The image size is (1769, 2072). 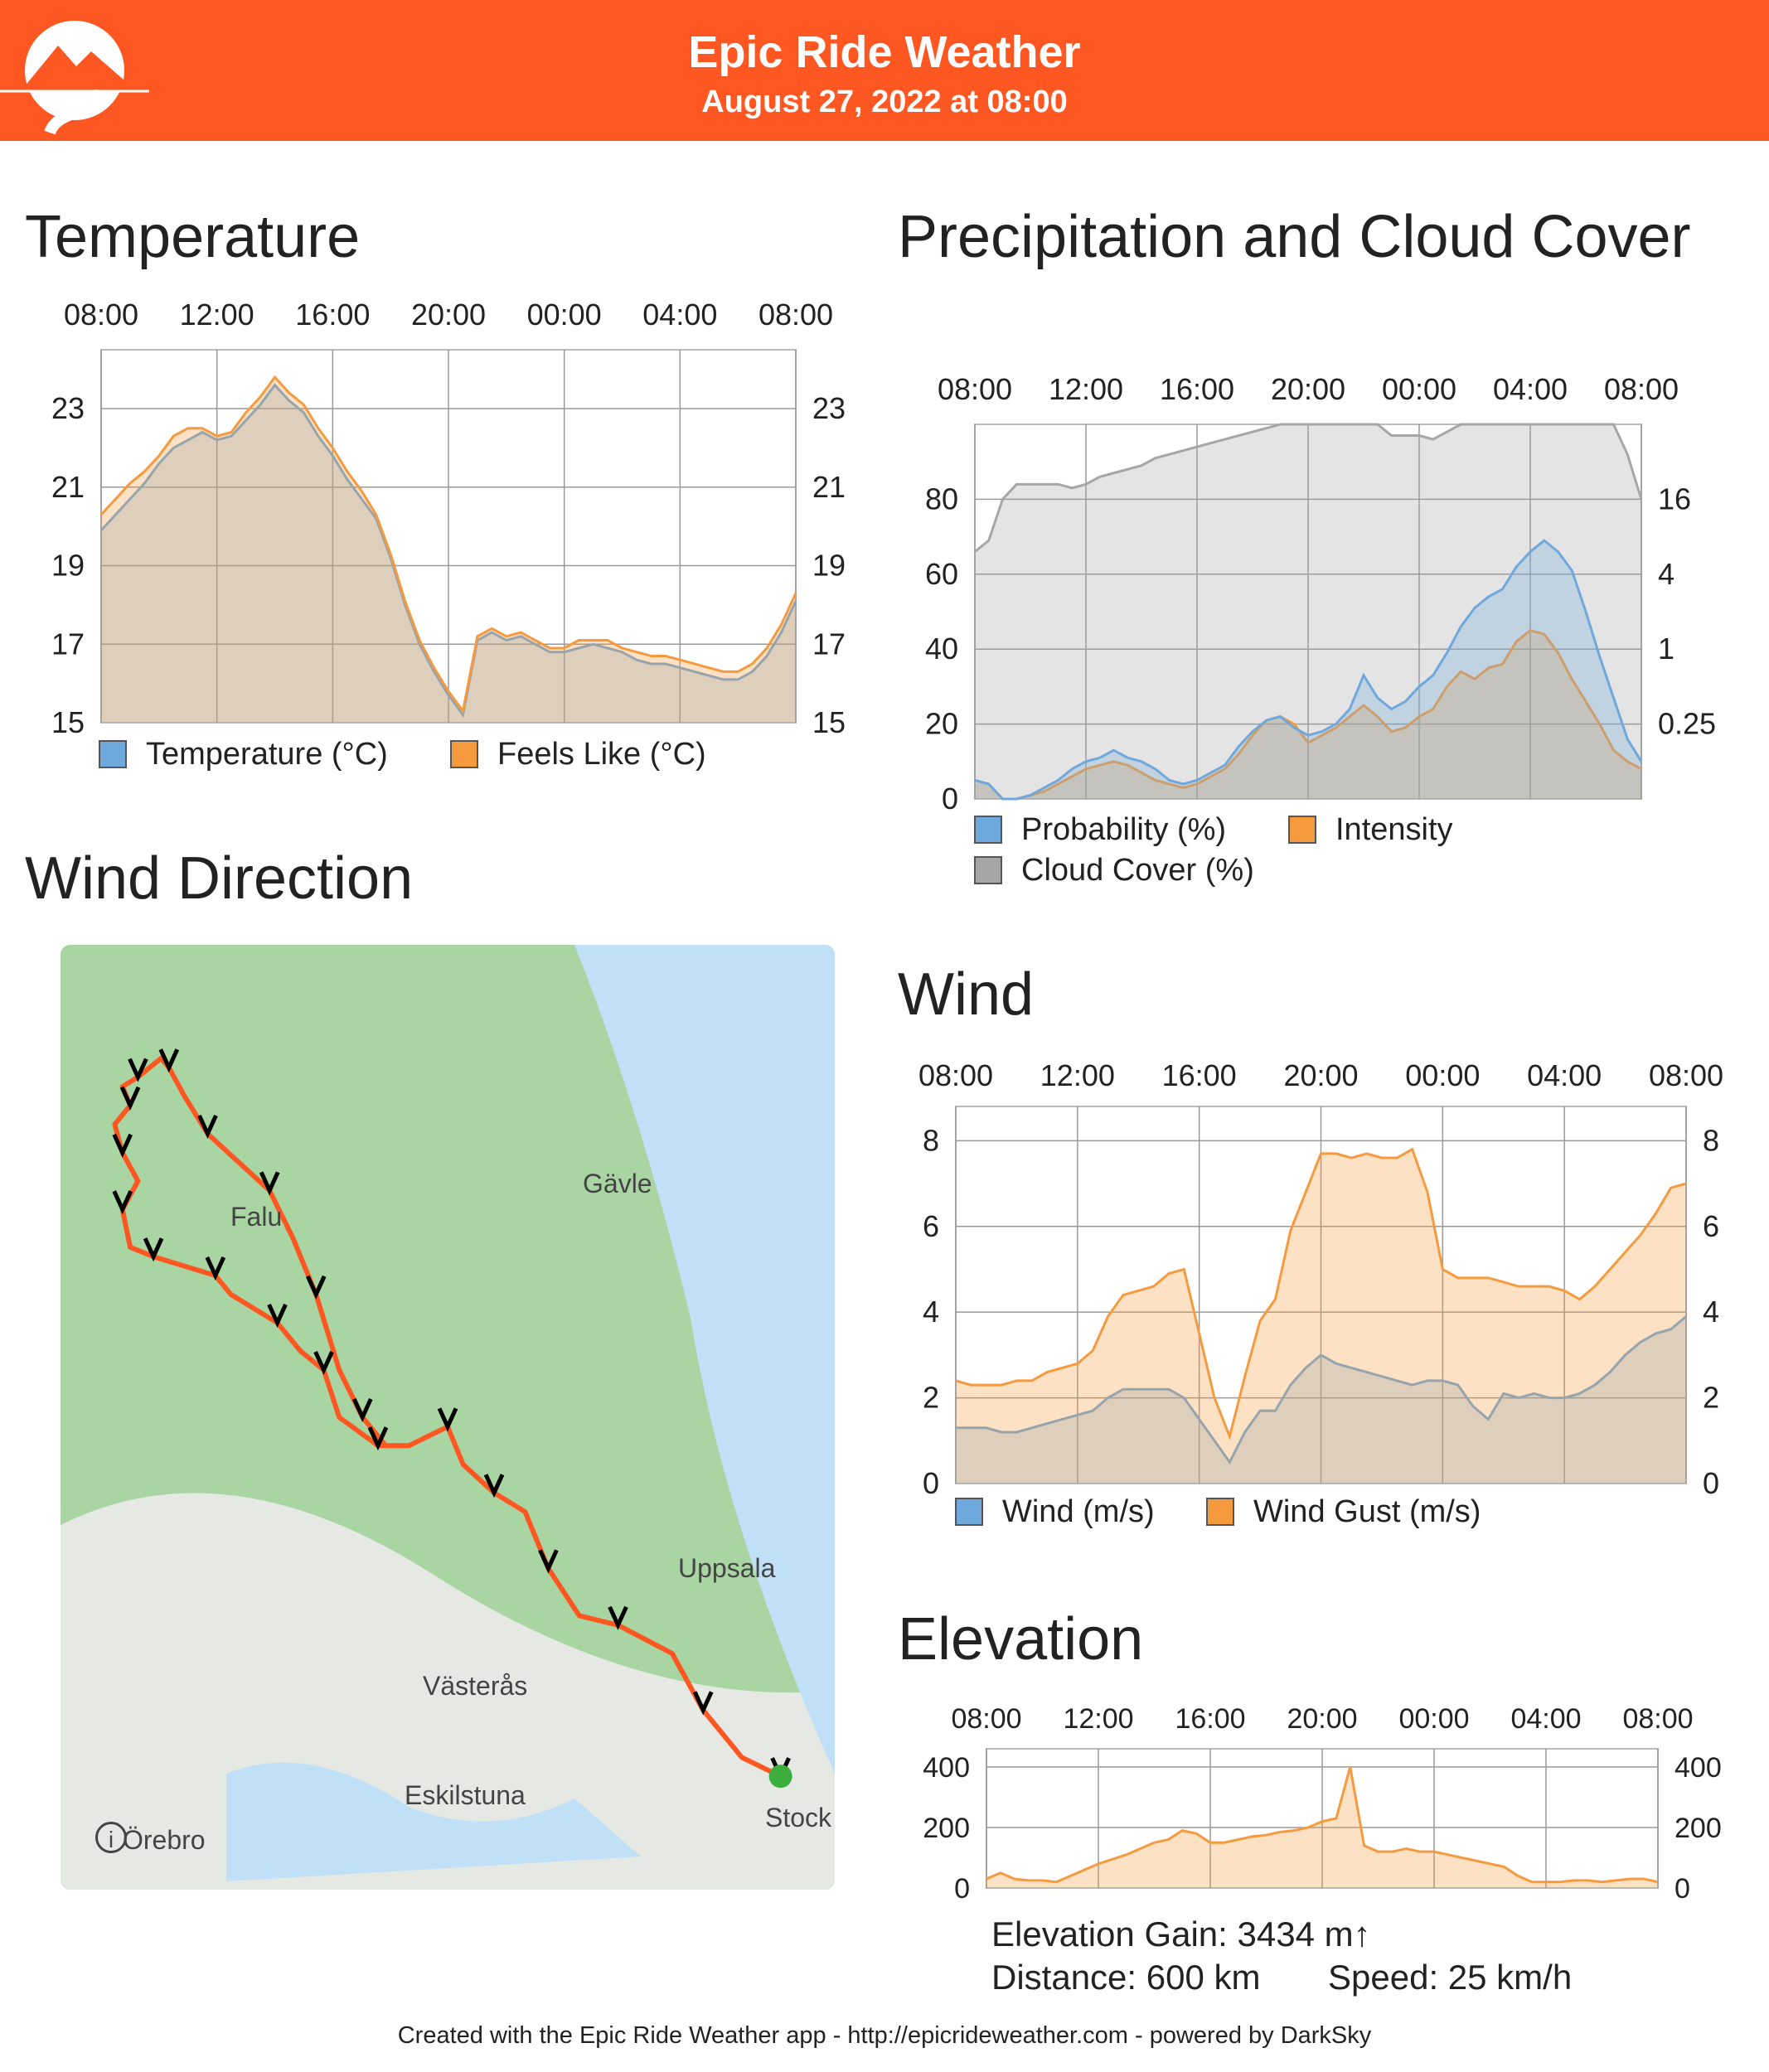 I want to click on elevation-title: Elevation, so click(x=1021, y=1639).